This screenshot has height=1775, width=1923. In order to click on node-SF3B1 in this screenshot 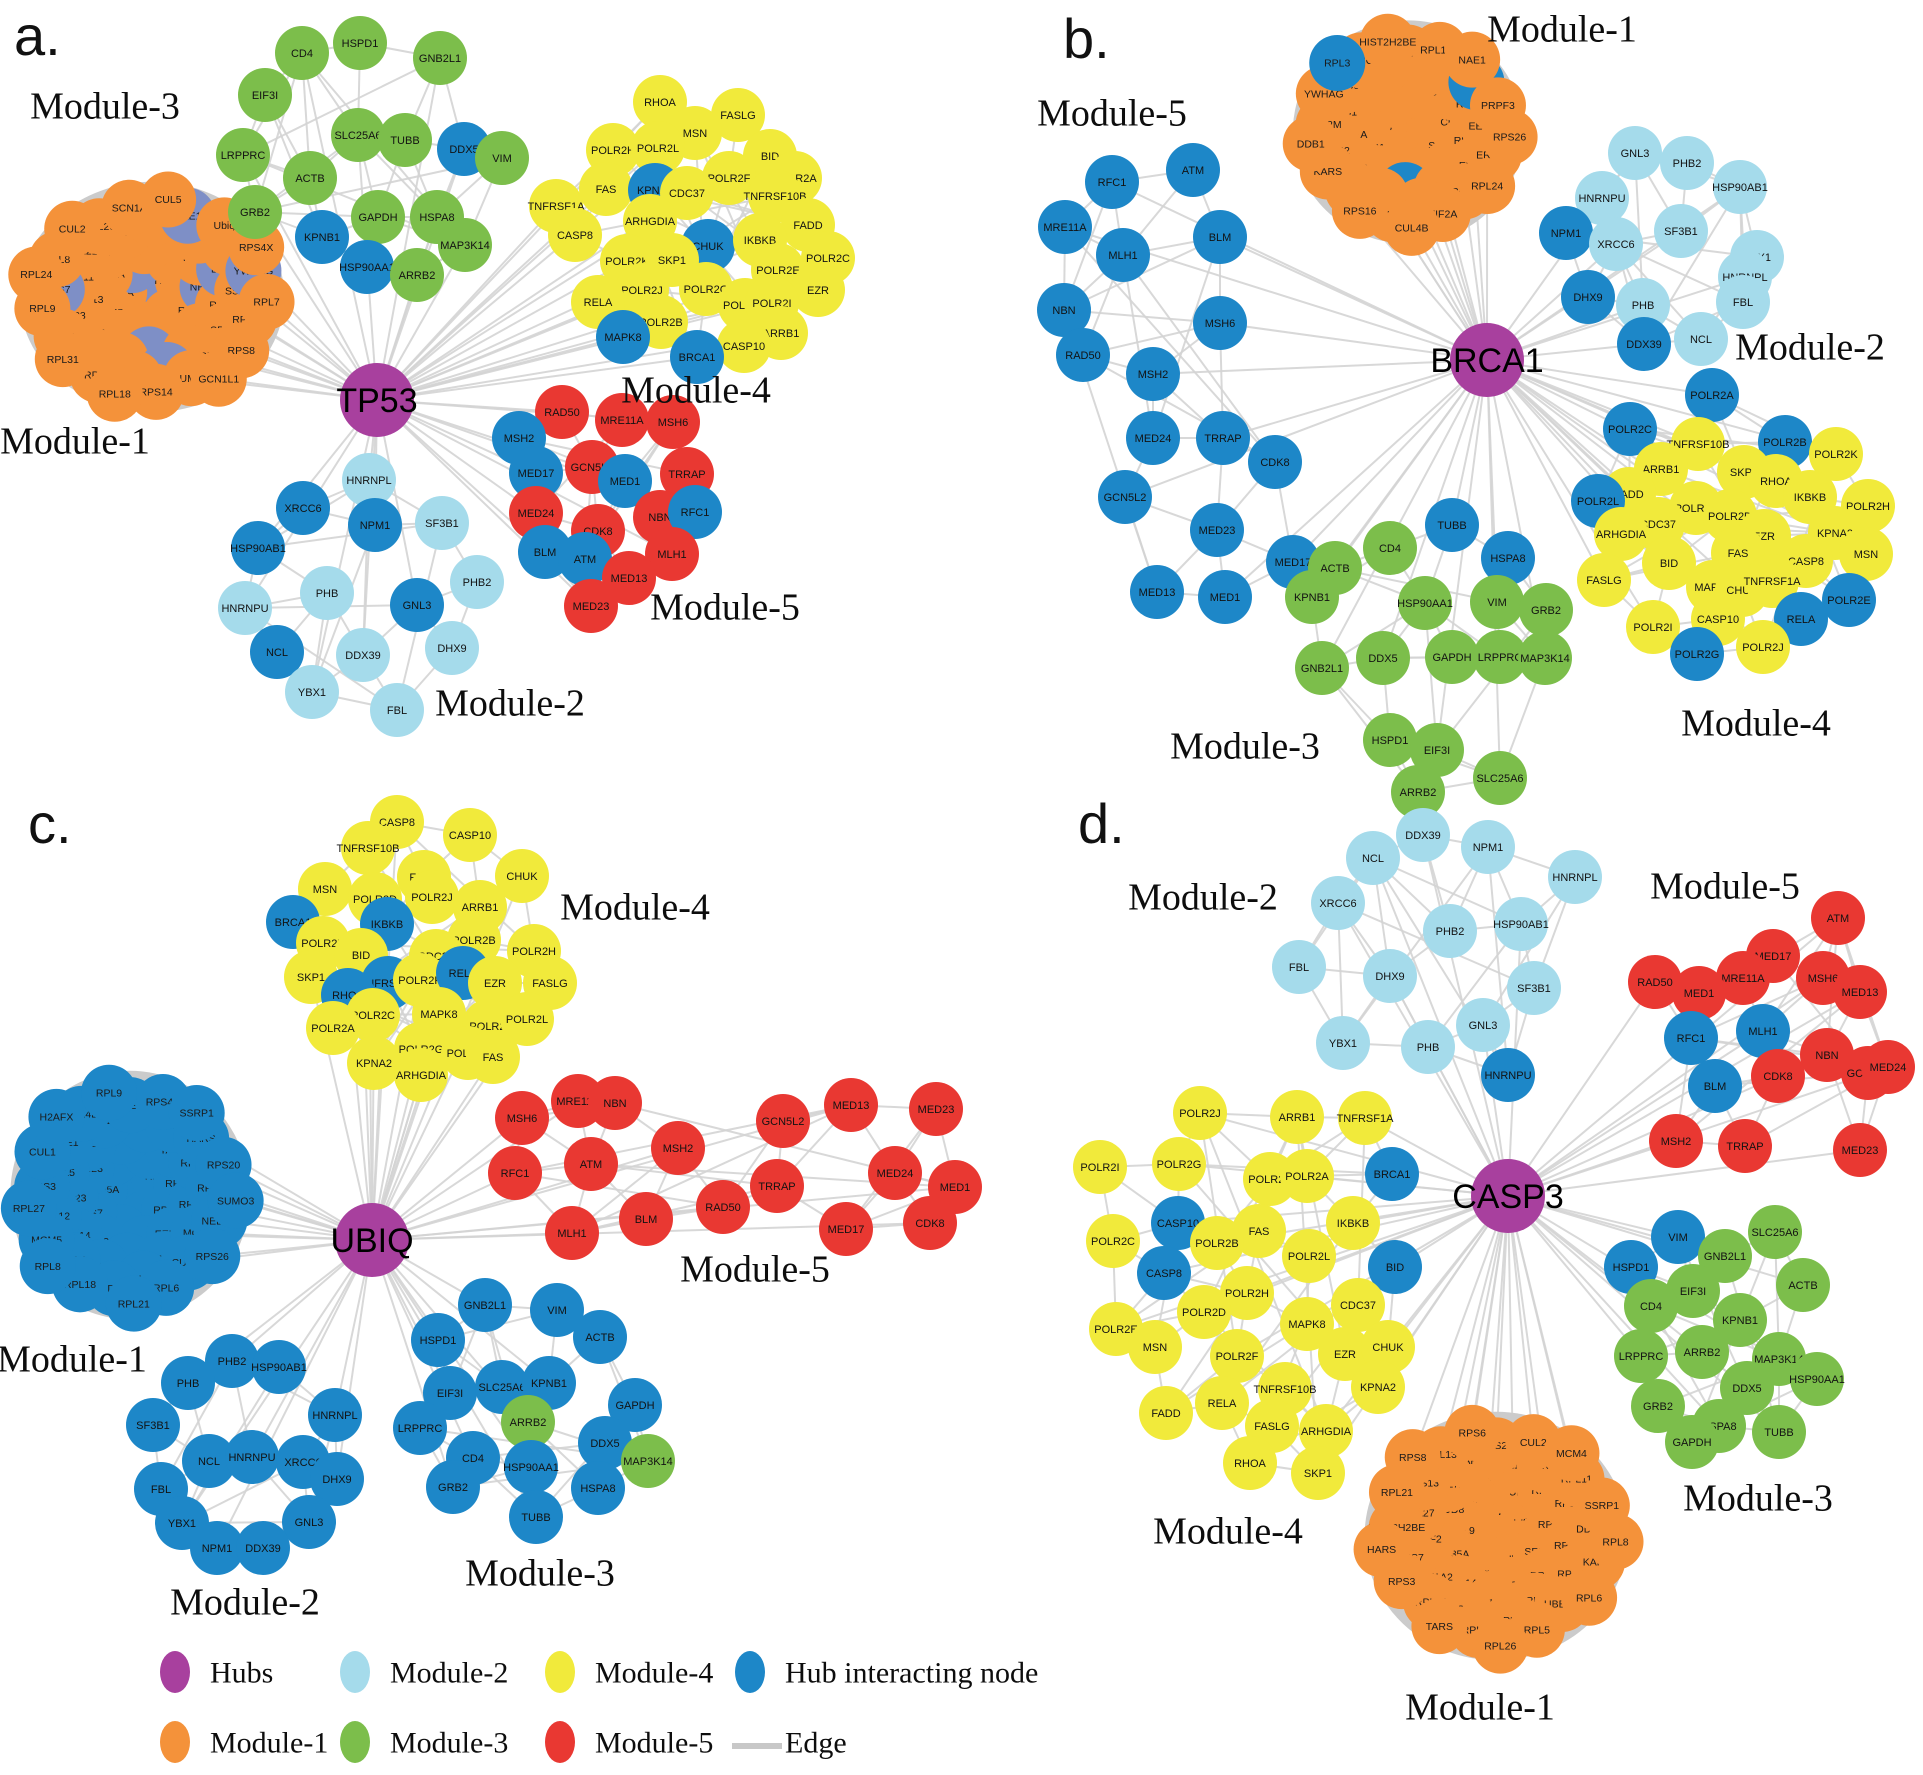, I will do `click(1681, 231)`.